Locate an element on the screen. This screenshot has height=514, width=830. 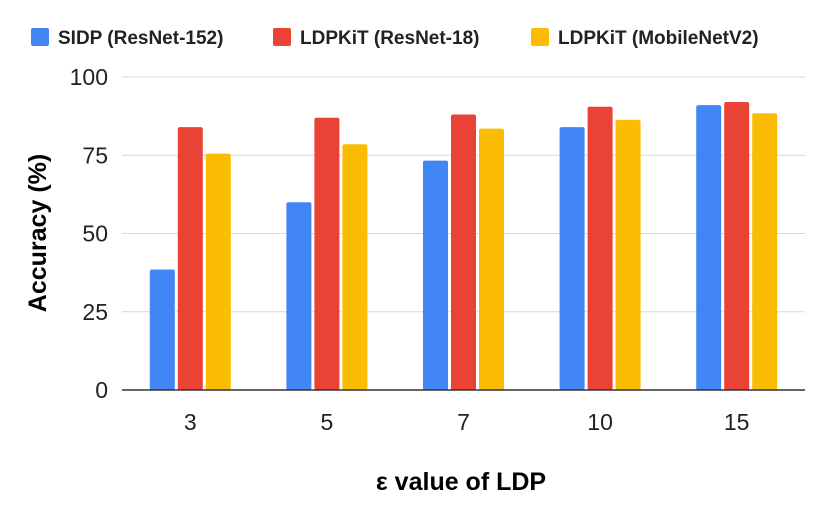
y-tick-label-25: 25 is located at coordinates (95, 312).